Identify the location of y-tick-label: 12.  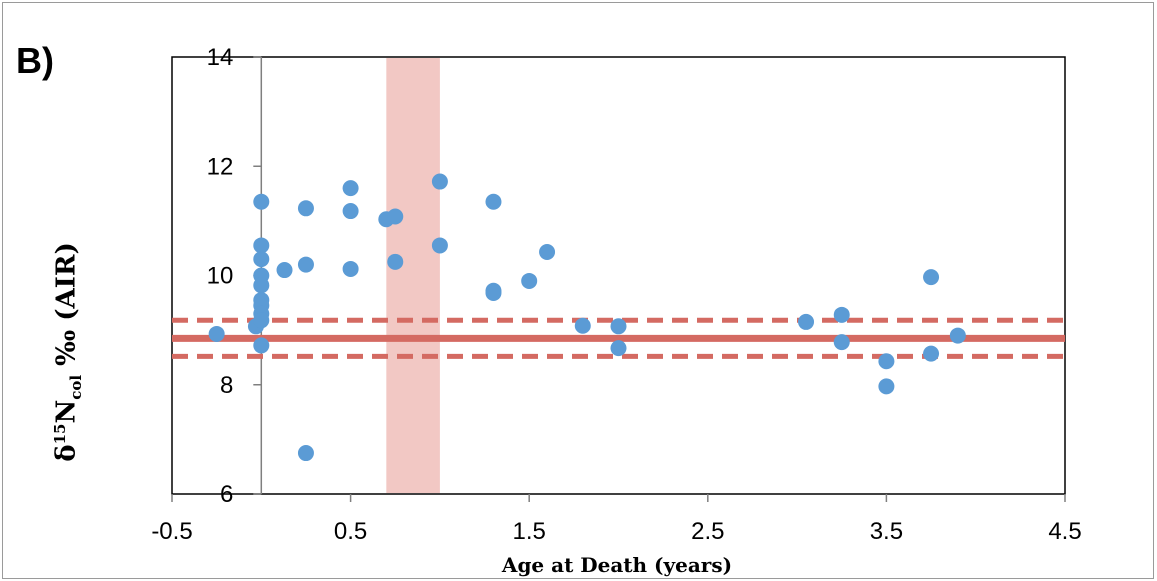
(220, 166).